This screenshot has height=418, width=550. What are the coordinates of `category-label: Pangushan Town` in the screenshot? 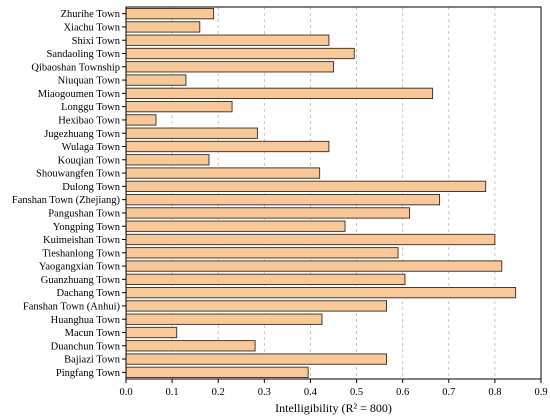 It's located at (84, 214).